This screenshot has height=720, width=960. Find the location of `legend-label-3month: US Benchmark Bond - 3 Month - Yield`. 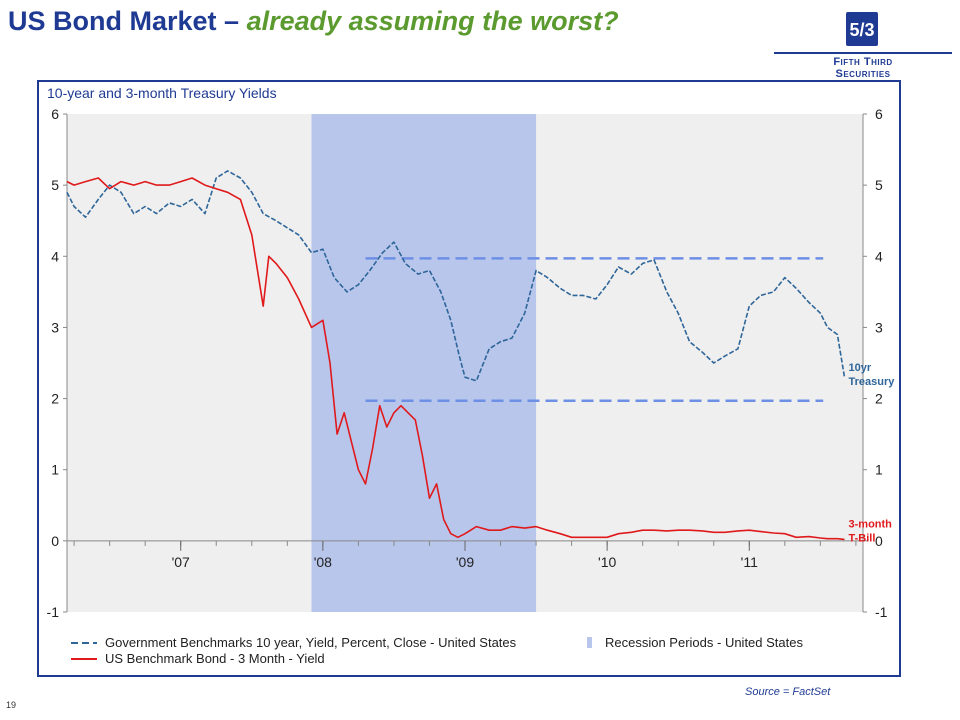

legend-label-3month: US Benchmark Bond - 3 Month - Yield is located at coordinates (215, 658).